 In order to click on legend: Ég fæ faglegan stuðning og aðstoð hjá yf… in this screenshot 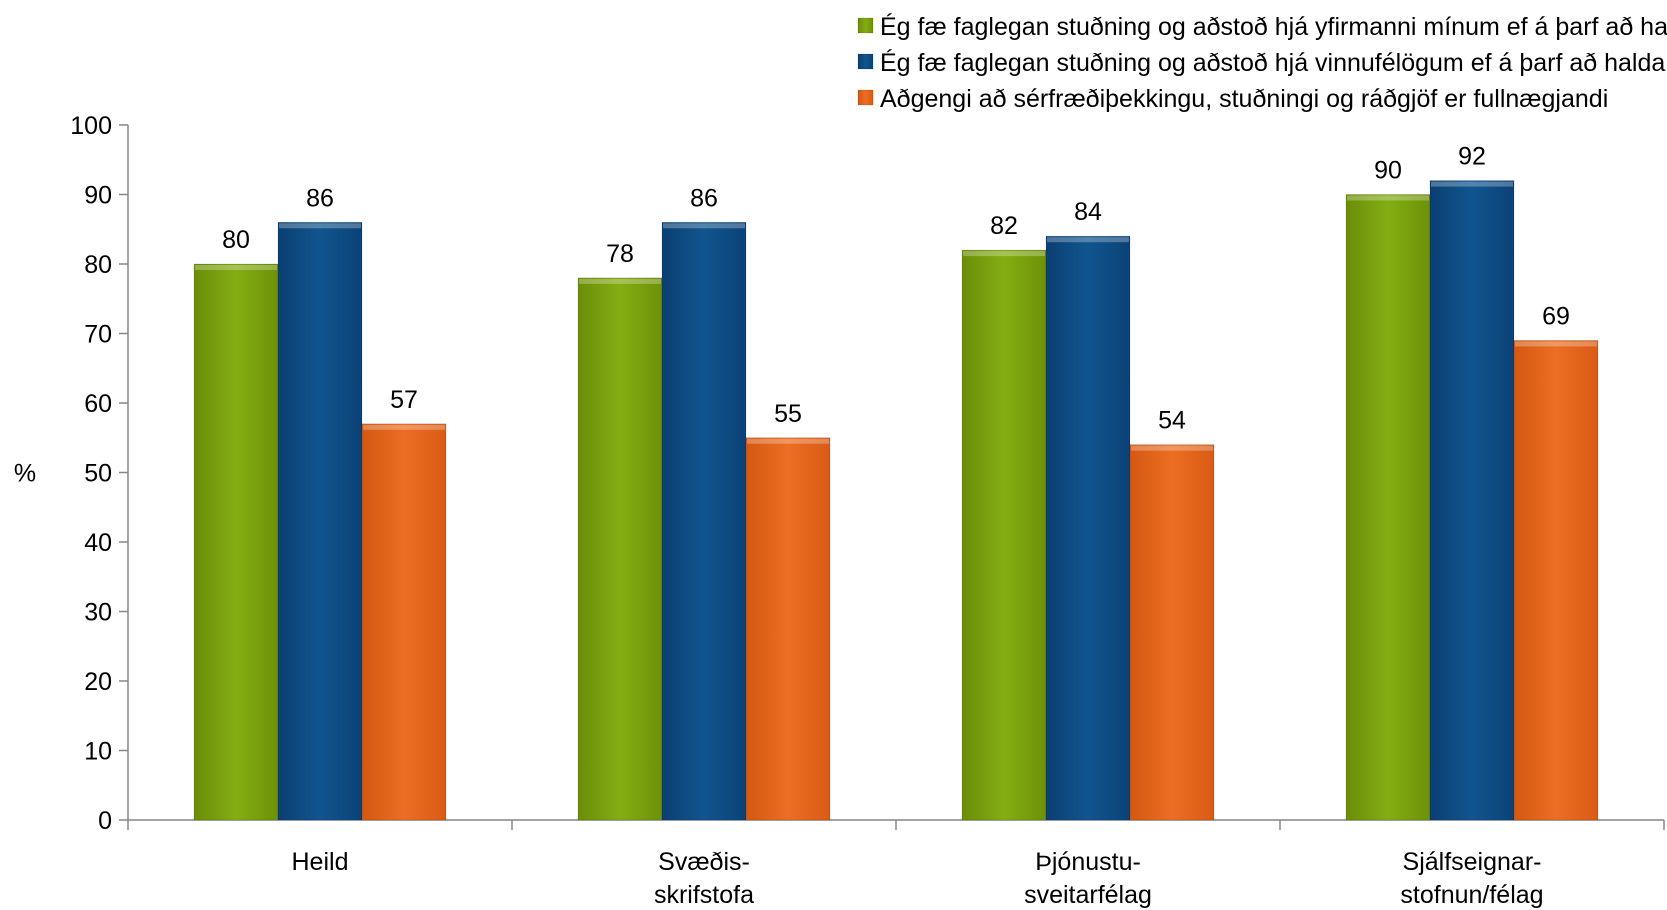, I will do `click(1262, 62)`.